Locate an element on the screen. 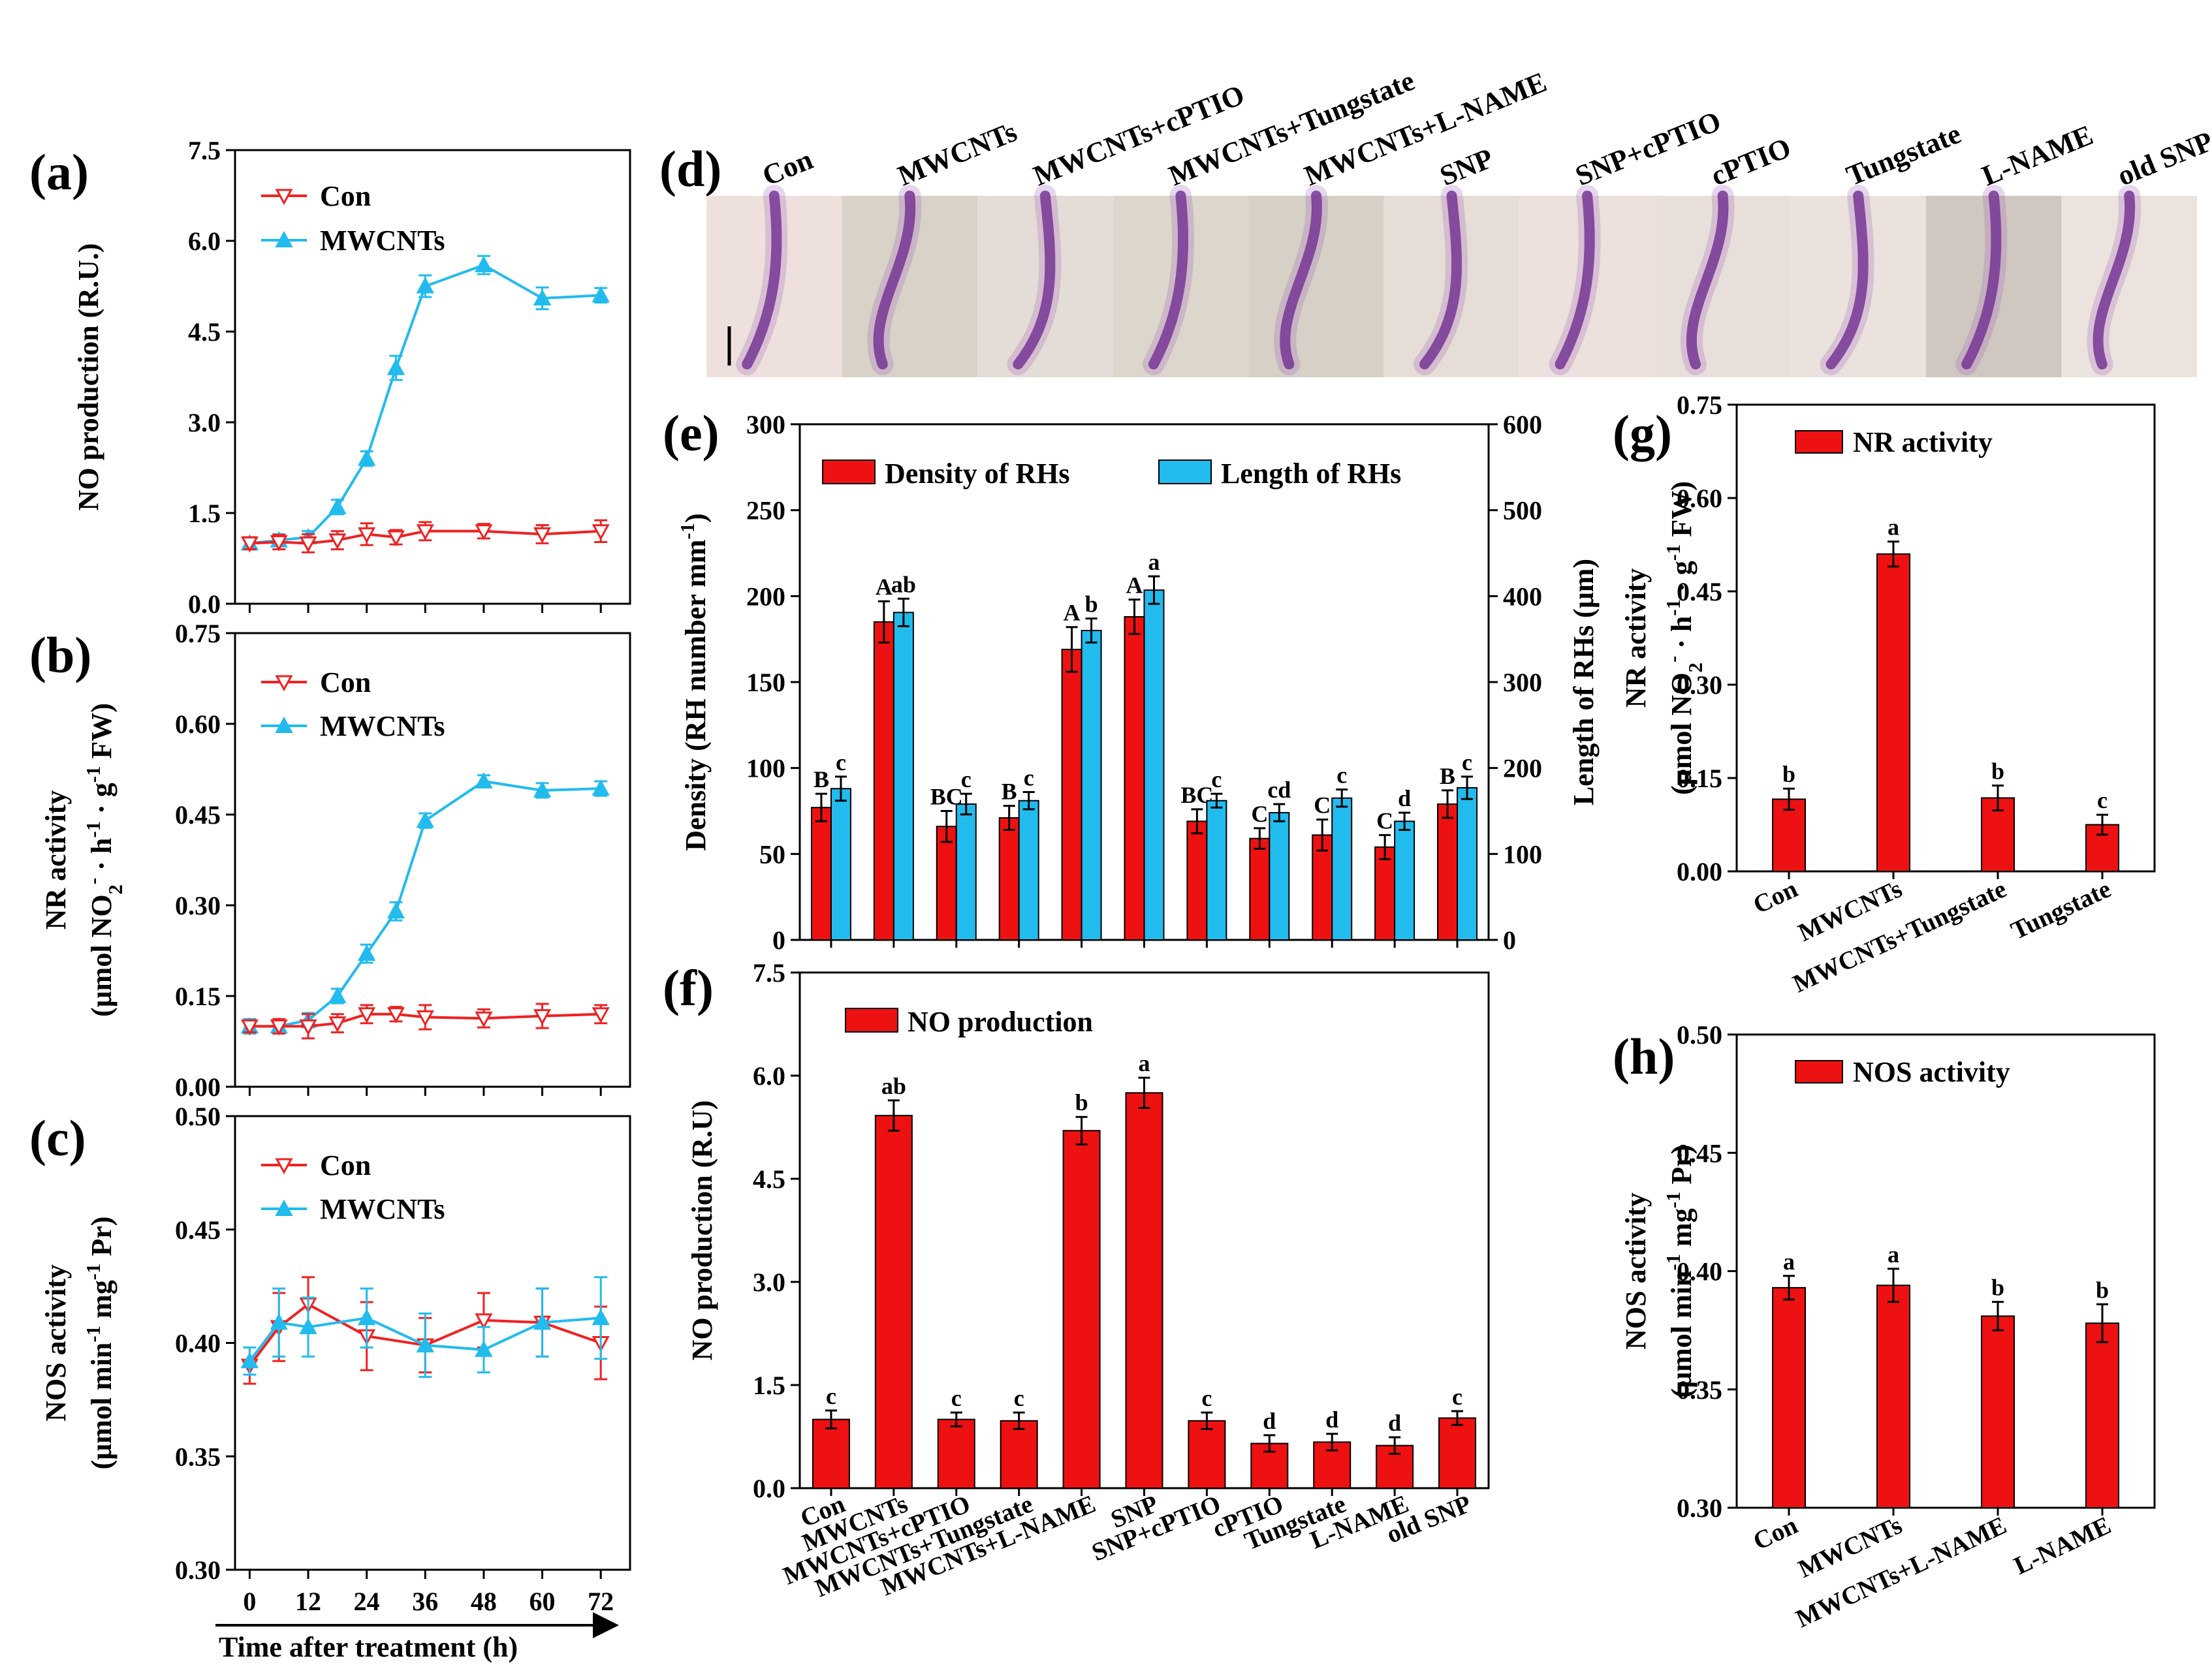 The width and height of the screenshot is (2212, 1667). y-axis-a-tick-label: 3.0 is located at coordinates (204, 423).